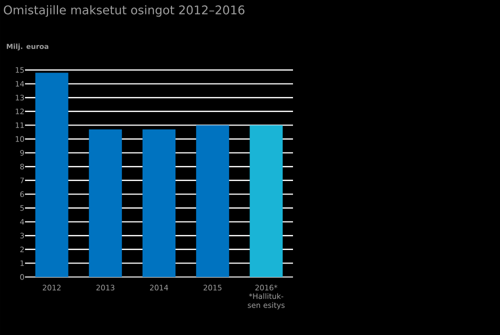 The image size is (500, 335). Describe the element at coordinates (124, 11) in the screenshot. I see `chart-title: Omistajille maksetut osingot 2012–2016` at that location.